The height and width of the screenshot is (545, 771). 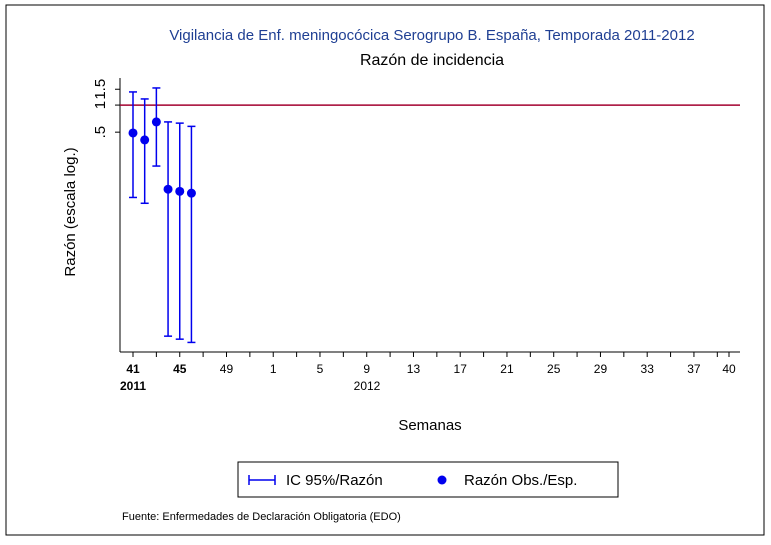 I want to click on x-tick-label: 13, so click(x=414, y=369).